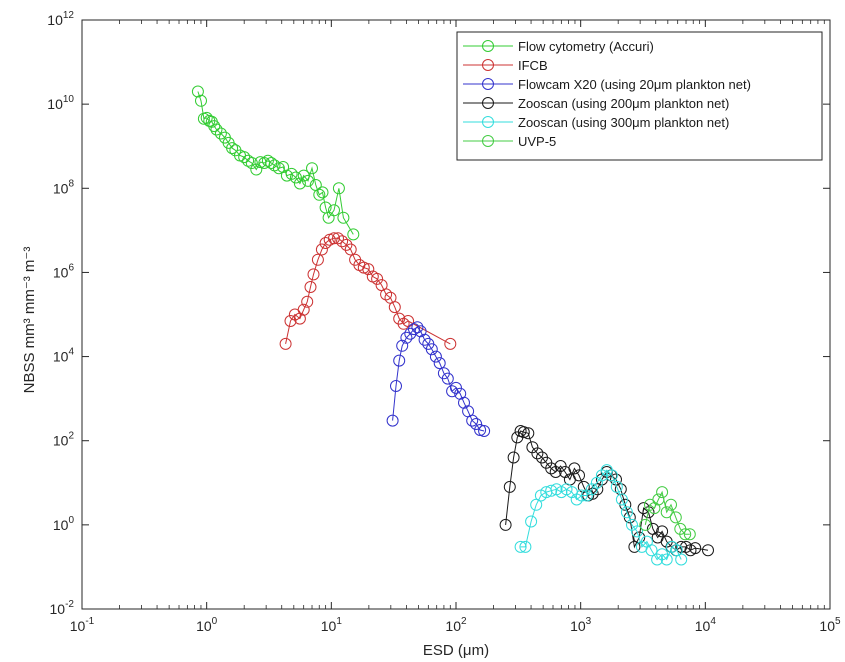 The height and width of the screenshot is (662, 845). I want to click on legend-label: Zooscan (using 200μm plankton net), so click(623, 103).